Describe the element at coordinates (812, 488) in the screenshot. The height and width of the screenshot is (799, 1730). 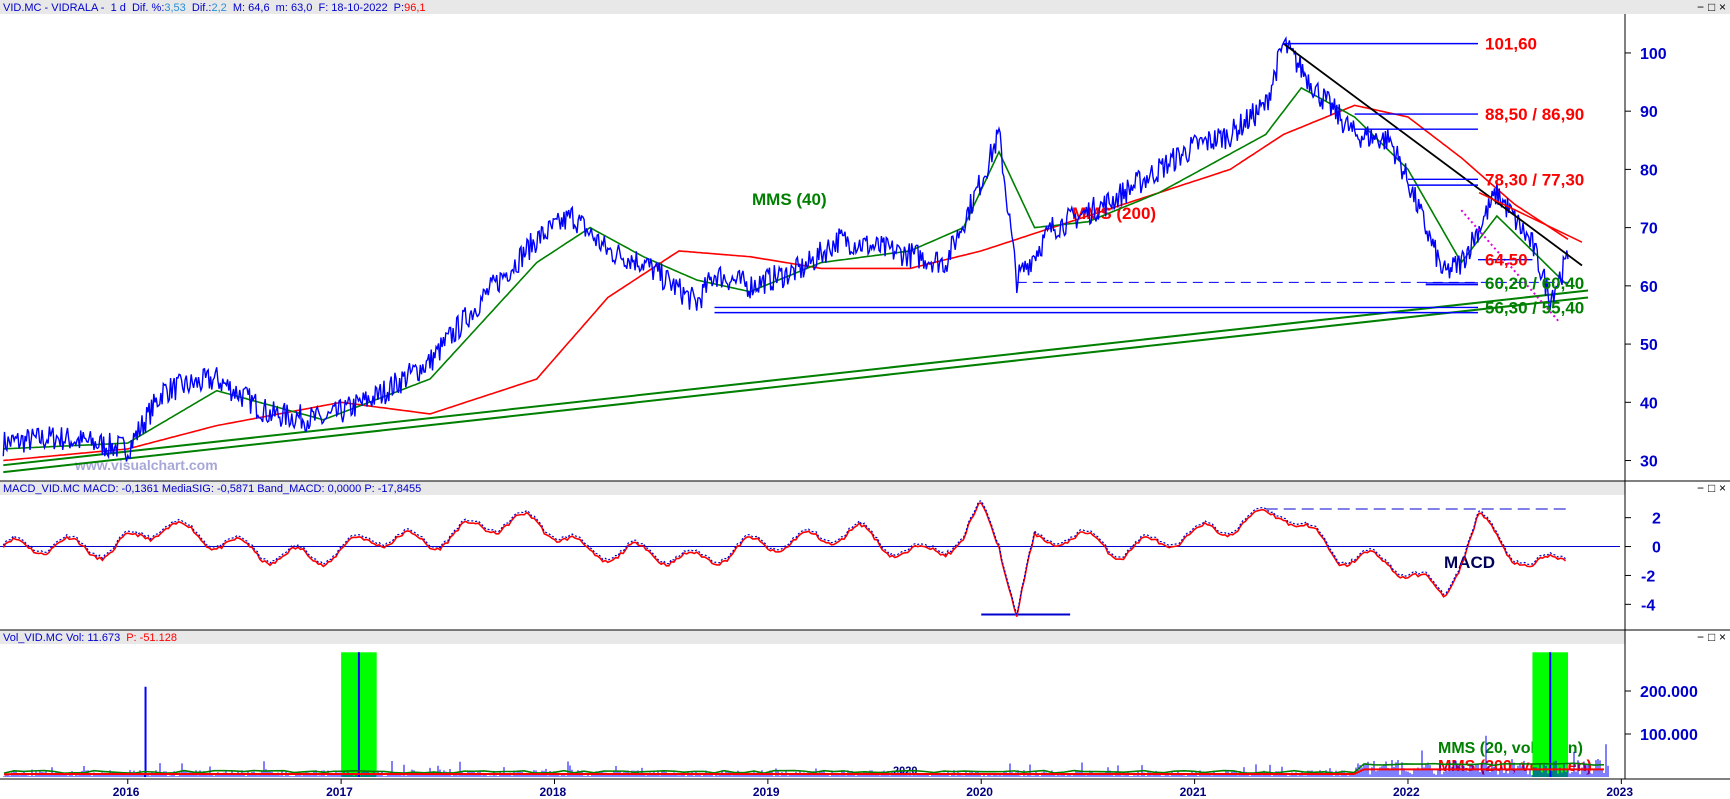
I see `macd-header-bar` at that location.